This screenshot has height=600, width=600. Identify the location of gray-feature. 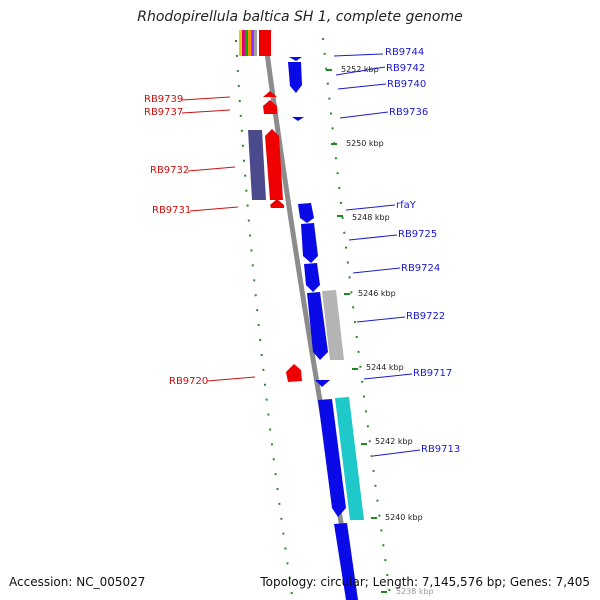
(333, 325).